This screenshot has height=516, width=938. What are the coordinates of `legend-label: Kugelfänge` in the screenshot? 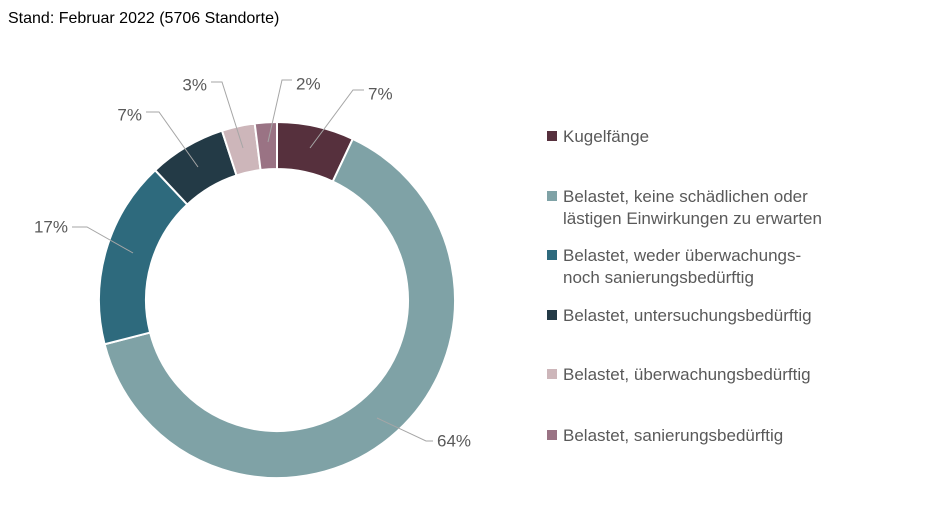 It's located at (606, 136).